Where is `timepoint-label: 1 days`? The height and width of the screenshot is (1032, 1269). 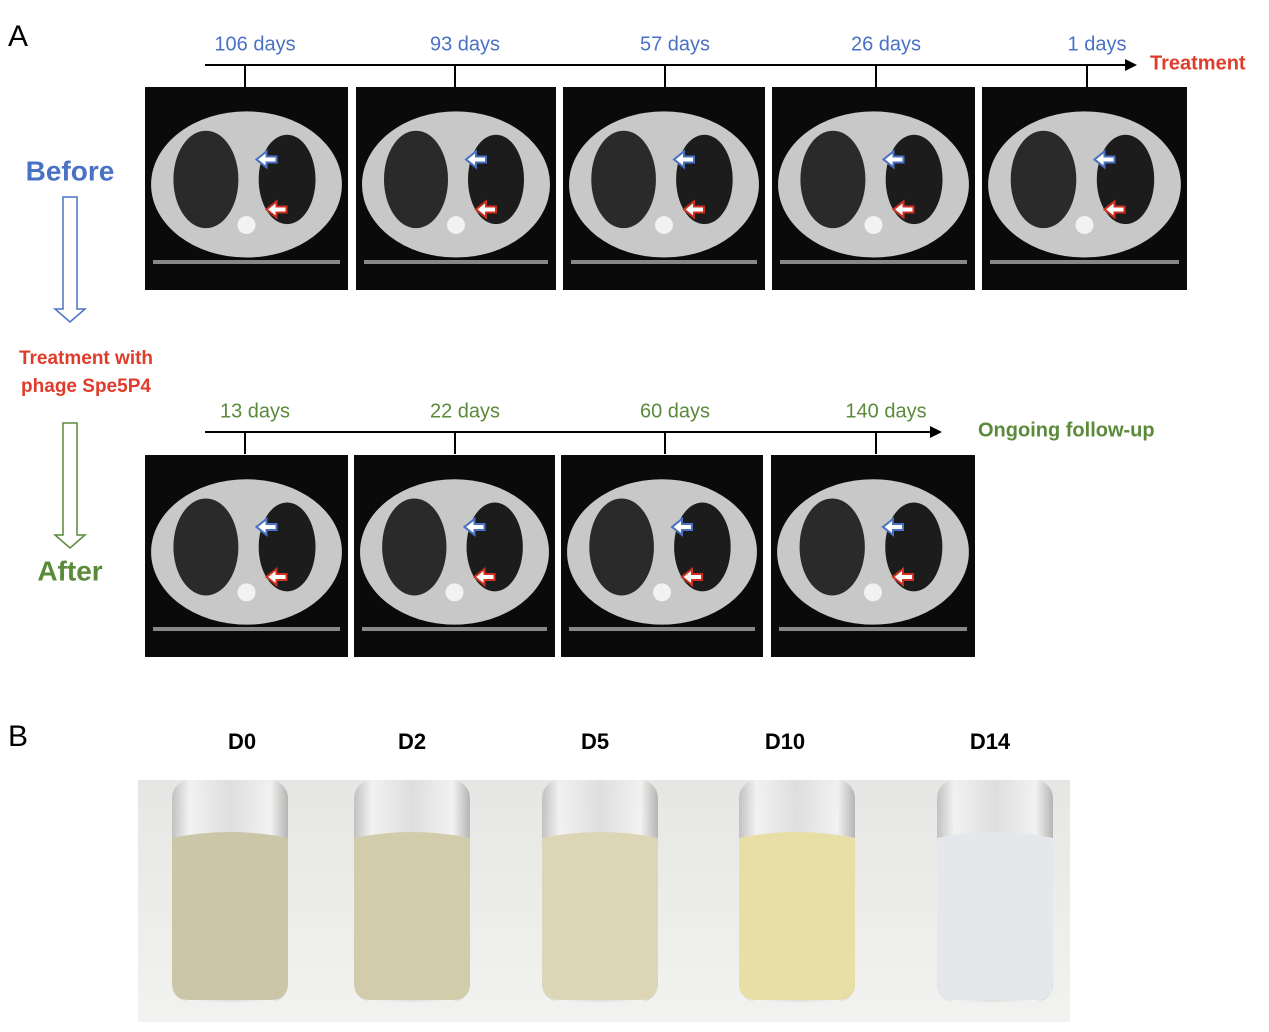 timepoint-label: 1 days is located at coordinates (1097, 44).